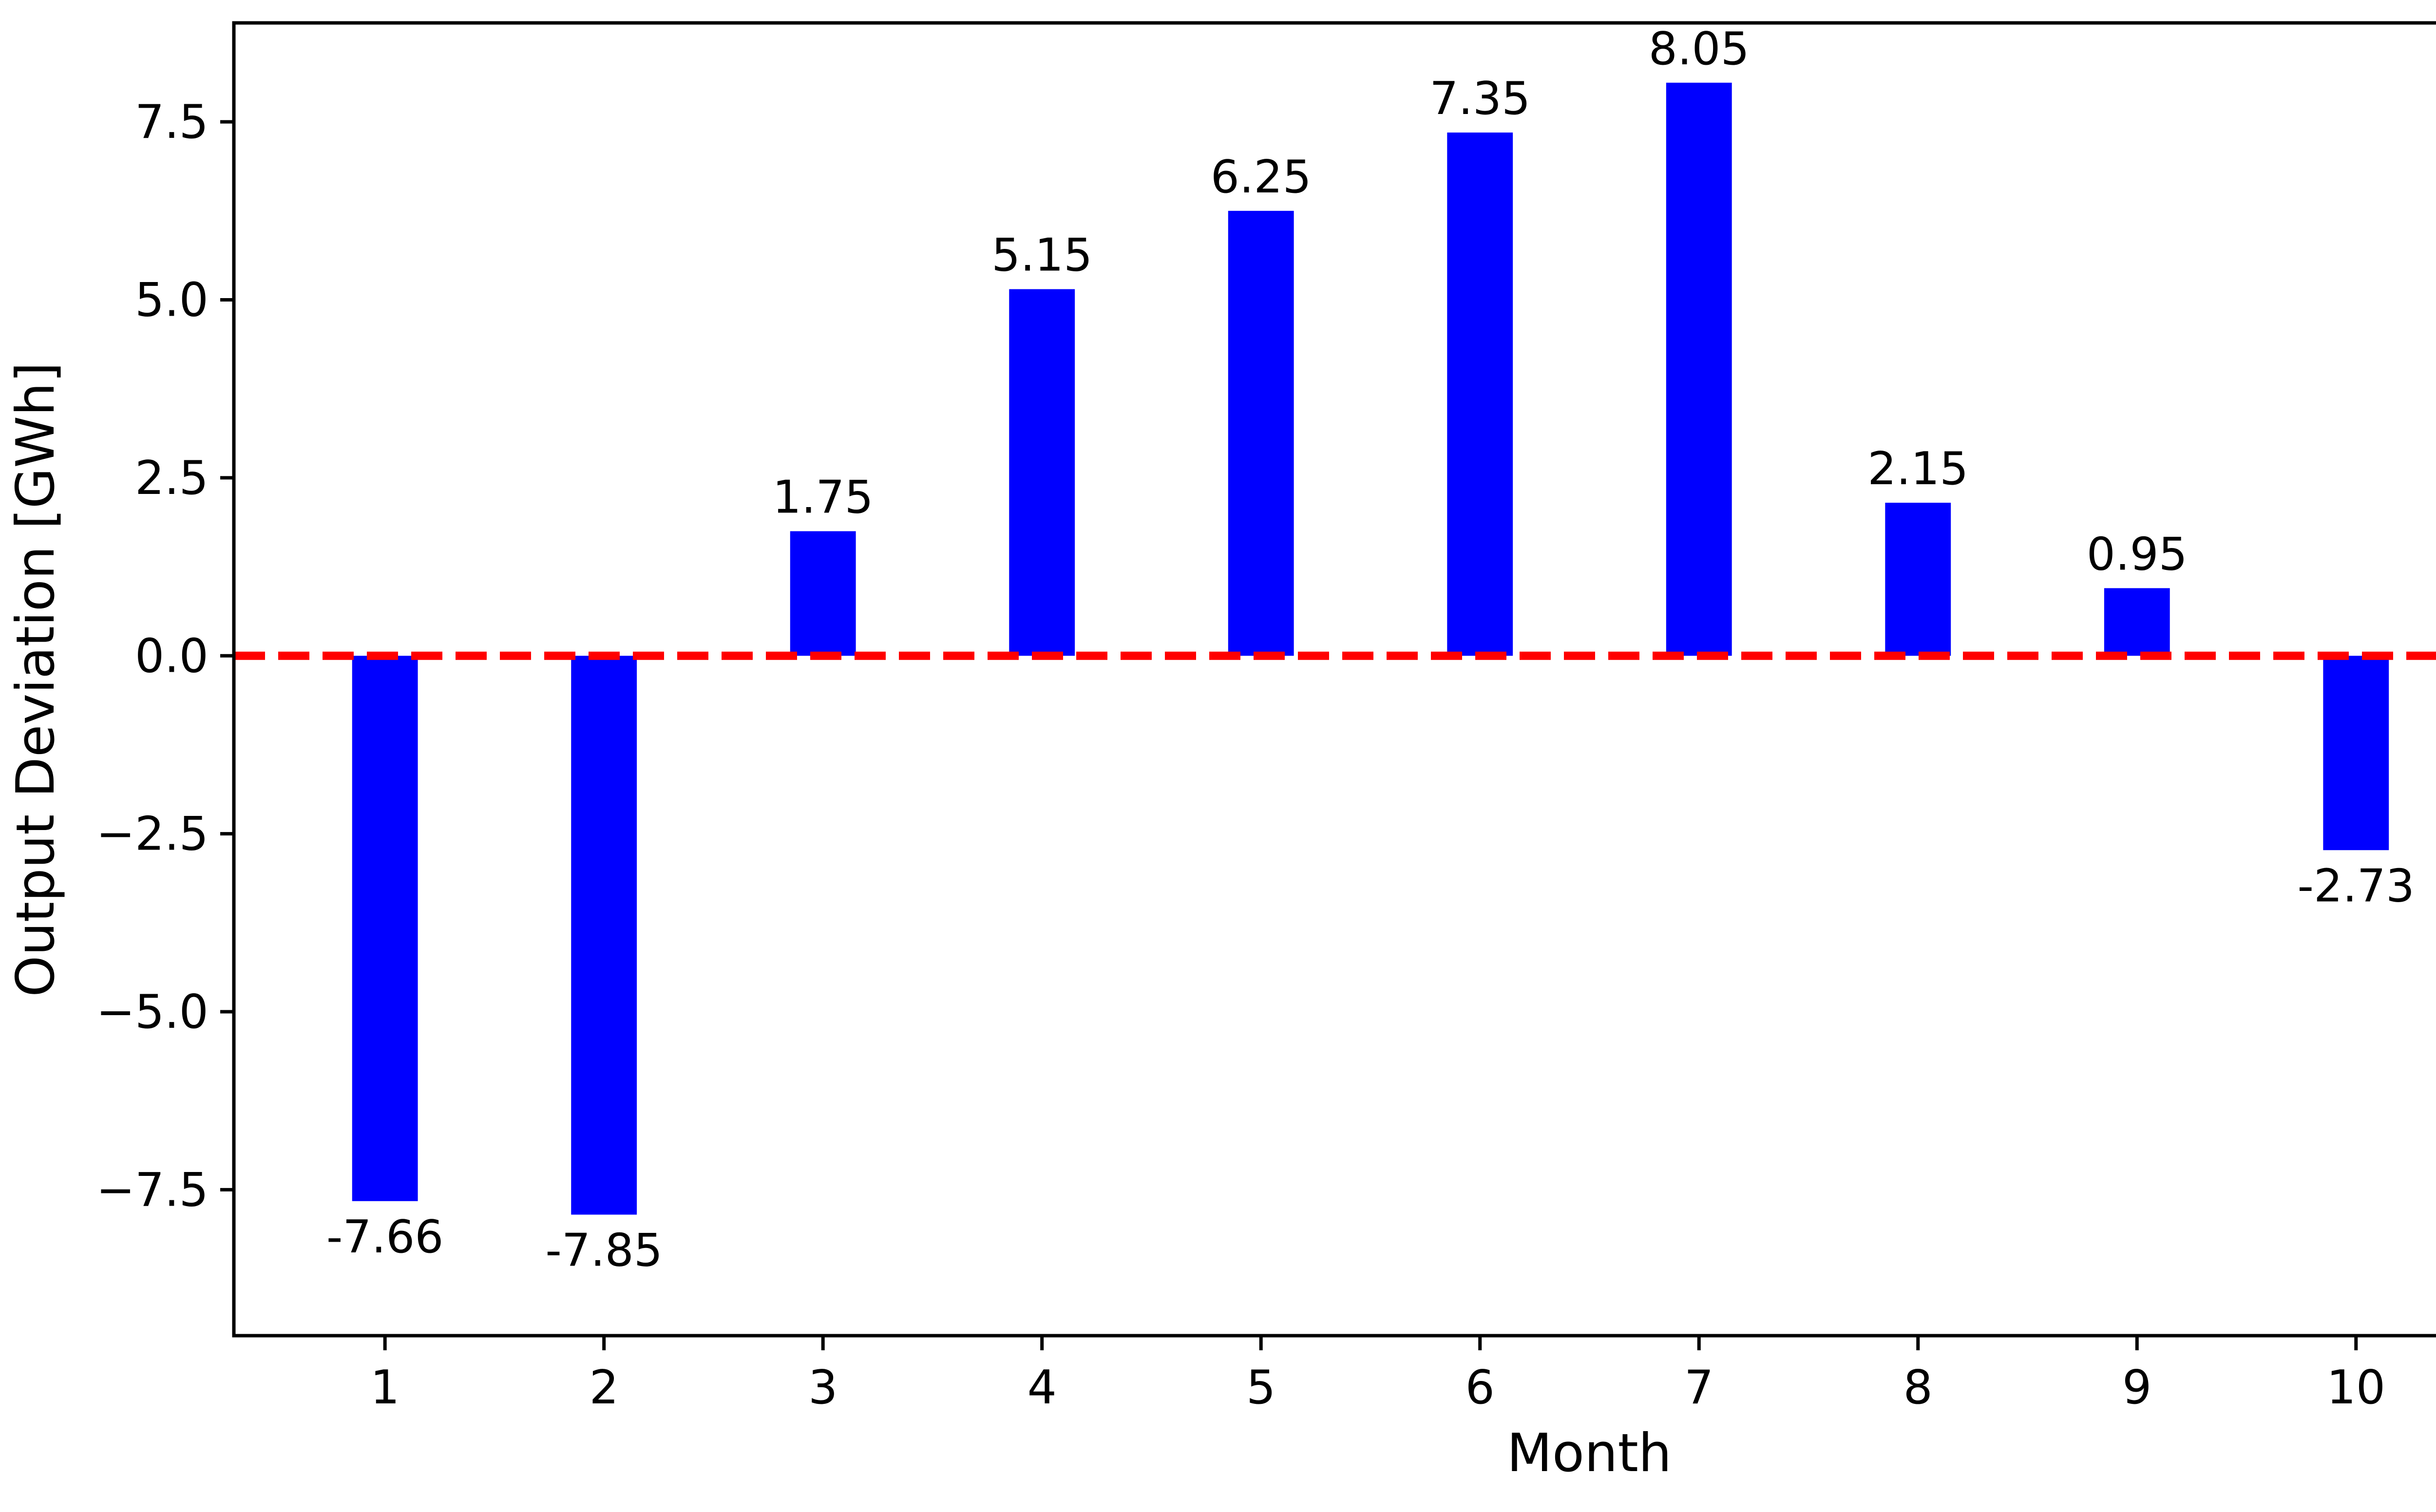 This screenshot has width=2436, height=1512. Describe the element at coordinates (152, 1190) in the screenshot. I see `y-tick-label: −7.5` at that location.